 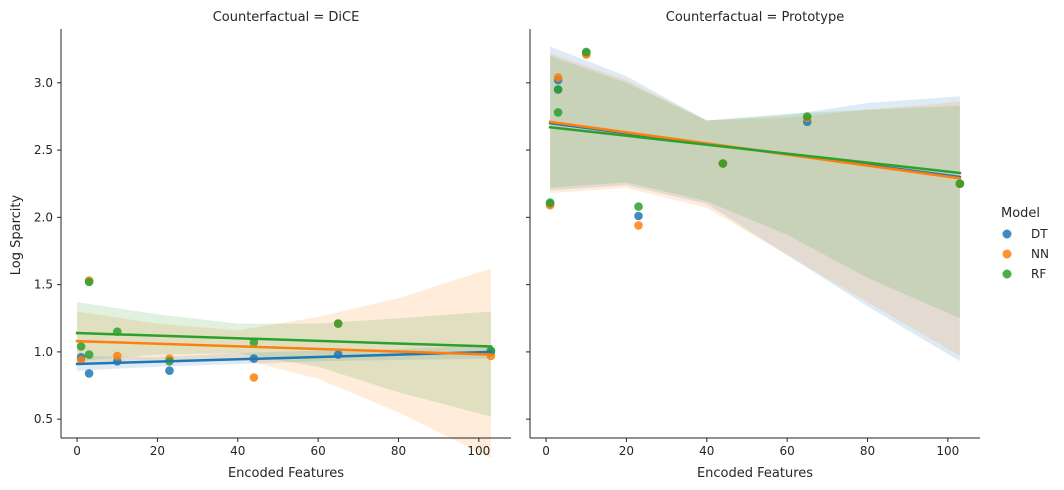 What do you see at coordinates (1025, 243) in the screenshot?
I see `legend: Model DT NN RF` at bounding box center [1025, 243].